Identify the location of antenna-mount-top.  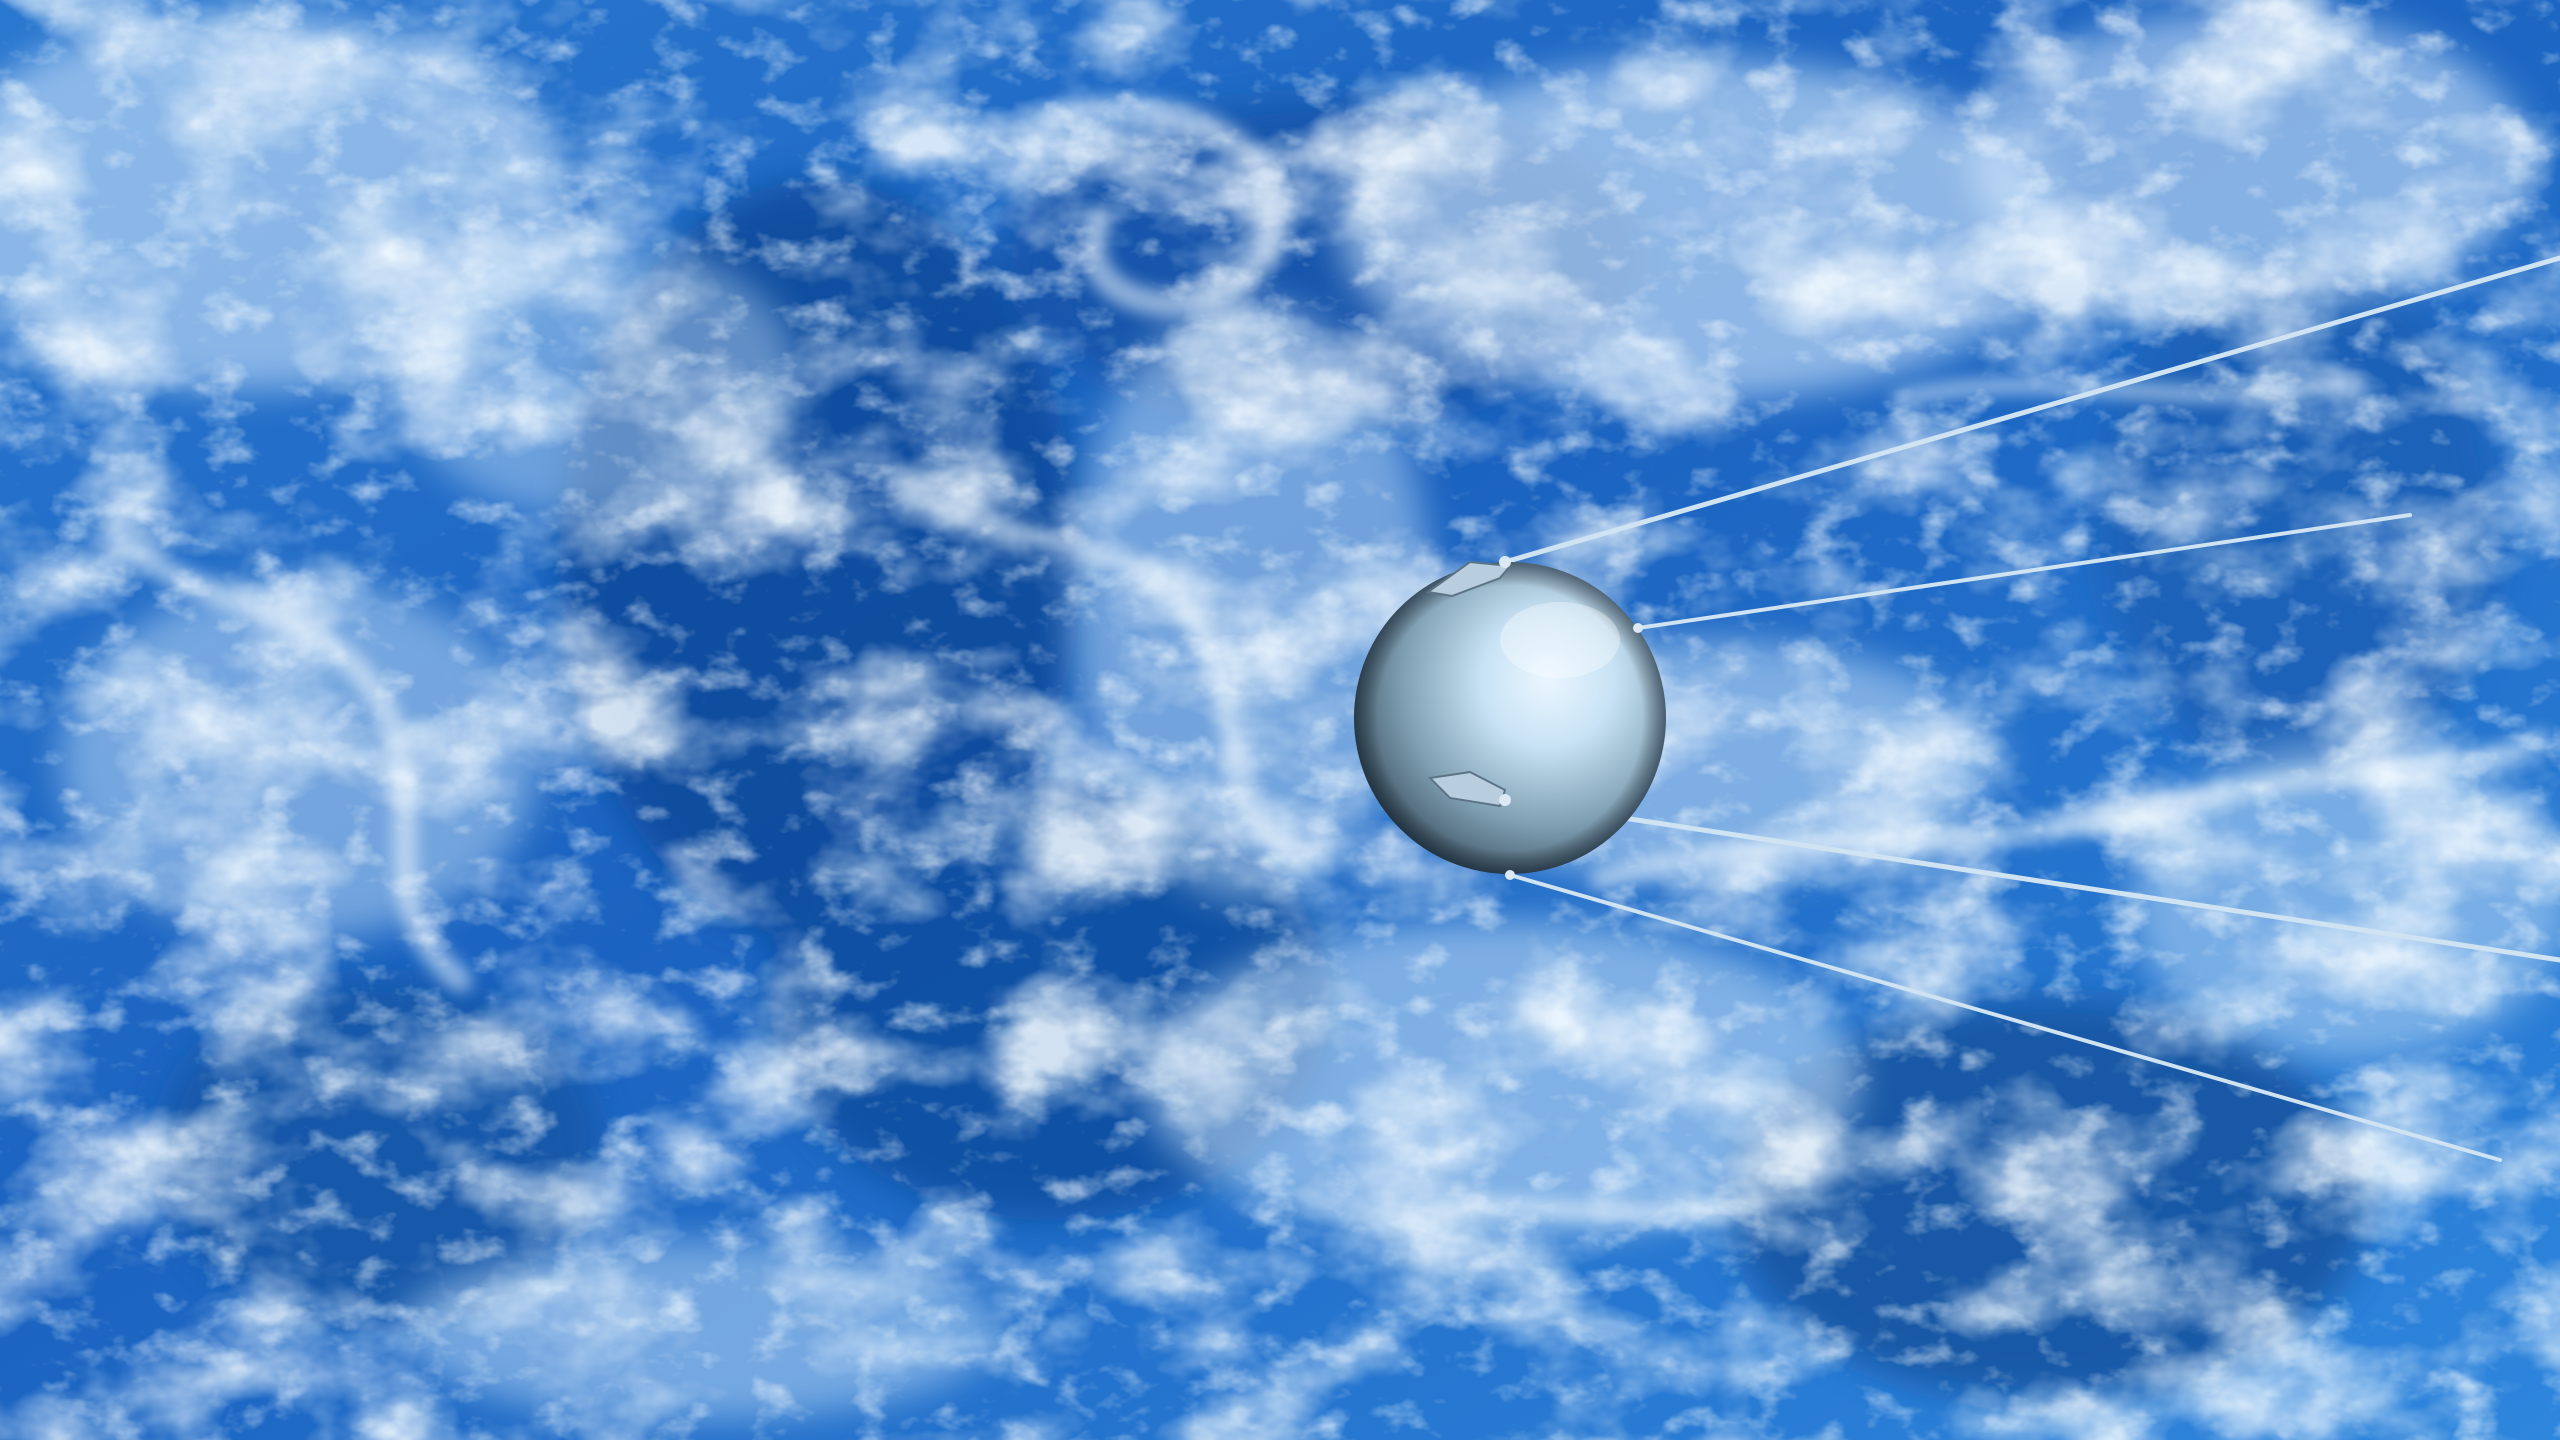
(1468, 579).